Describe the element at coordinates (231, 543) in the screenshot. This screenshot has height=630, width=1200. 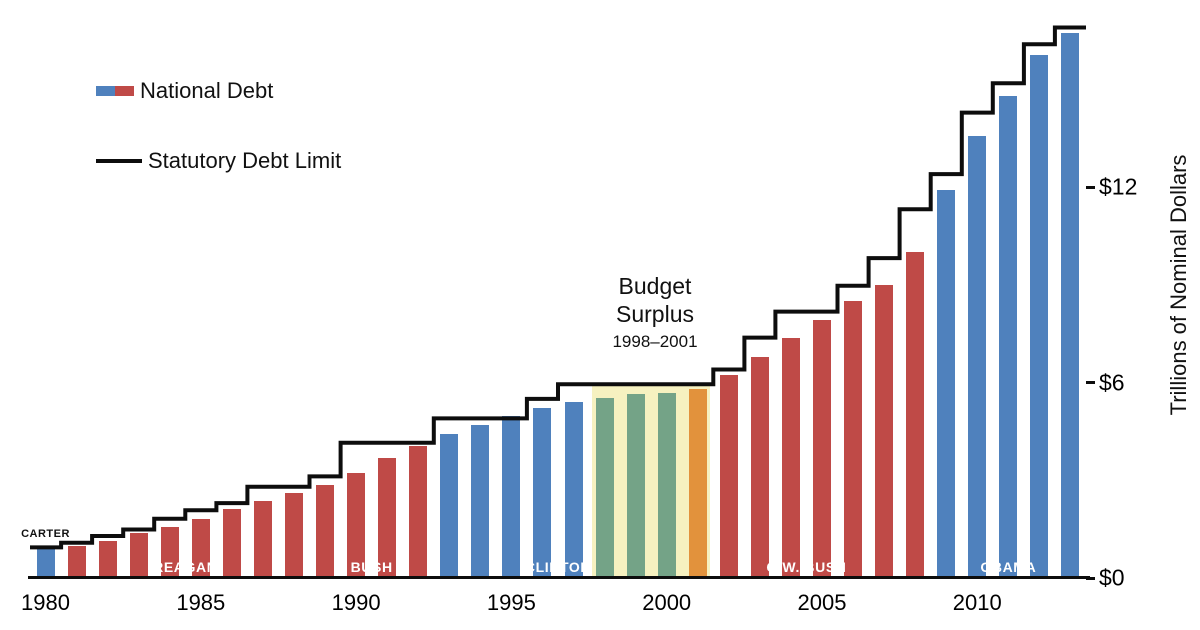
I see `debt-bar-1986` at that location.